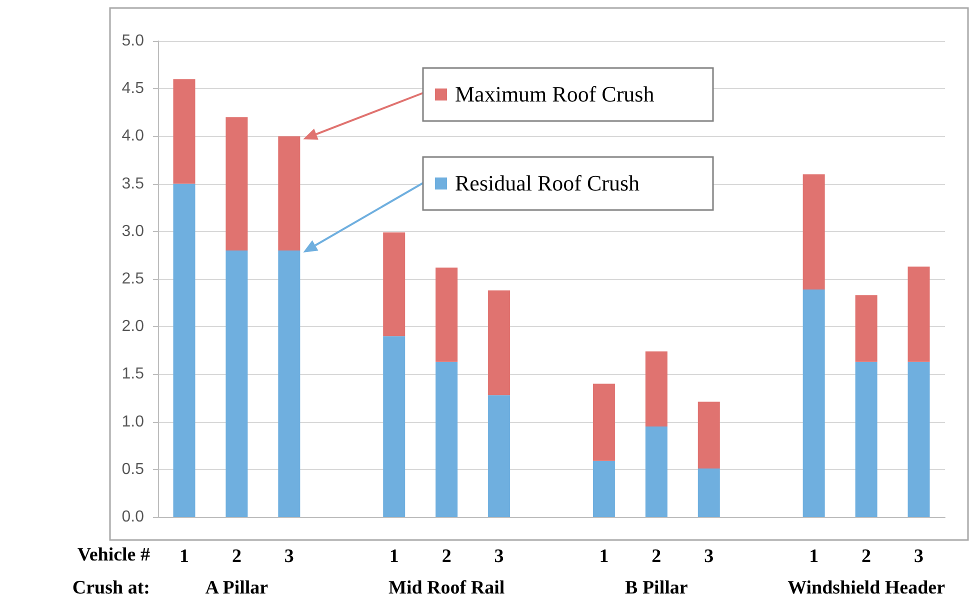 Image resolution: width=977 pixels, height=607 pixels. I want to click on y-tick-label: 2.0, so click(133, 327).